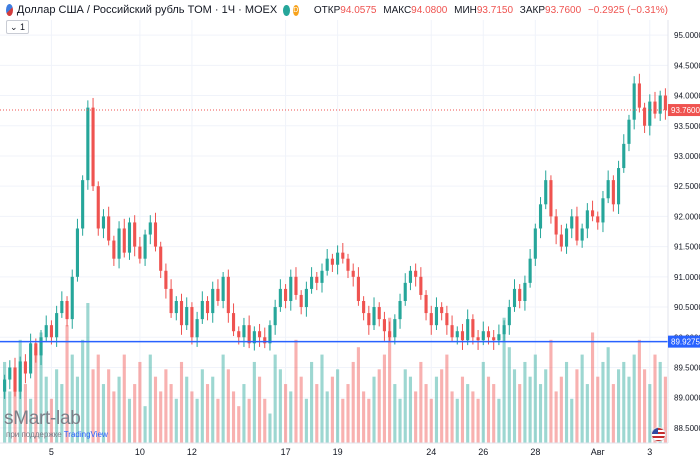 The height and width of the screenshot is (460, 700). Describe the element at coordinates (687, 186) in the screenshot. I see `y-tick-label: 92.5000` at that location.